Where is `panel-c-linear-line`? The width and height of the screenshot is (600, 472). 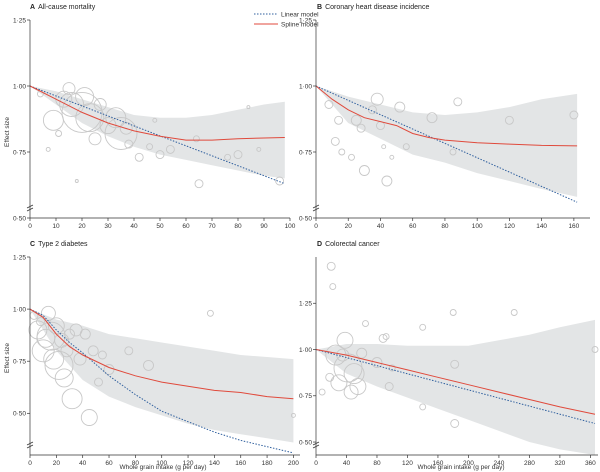 panel-c-linear-line is located at coordinates (161, 381).